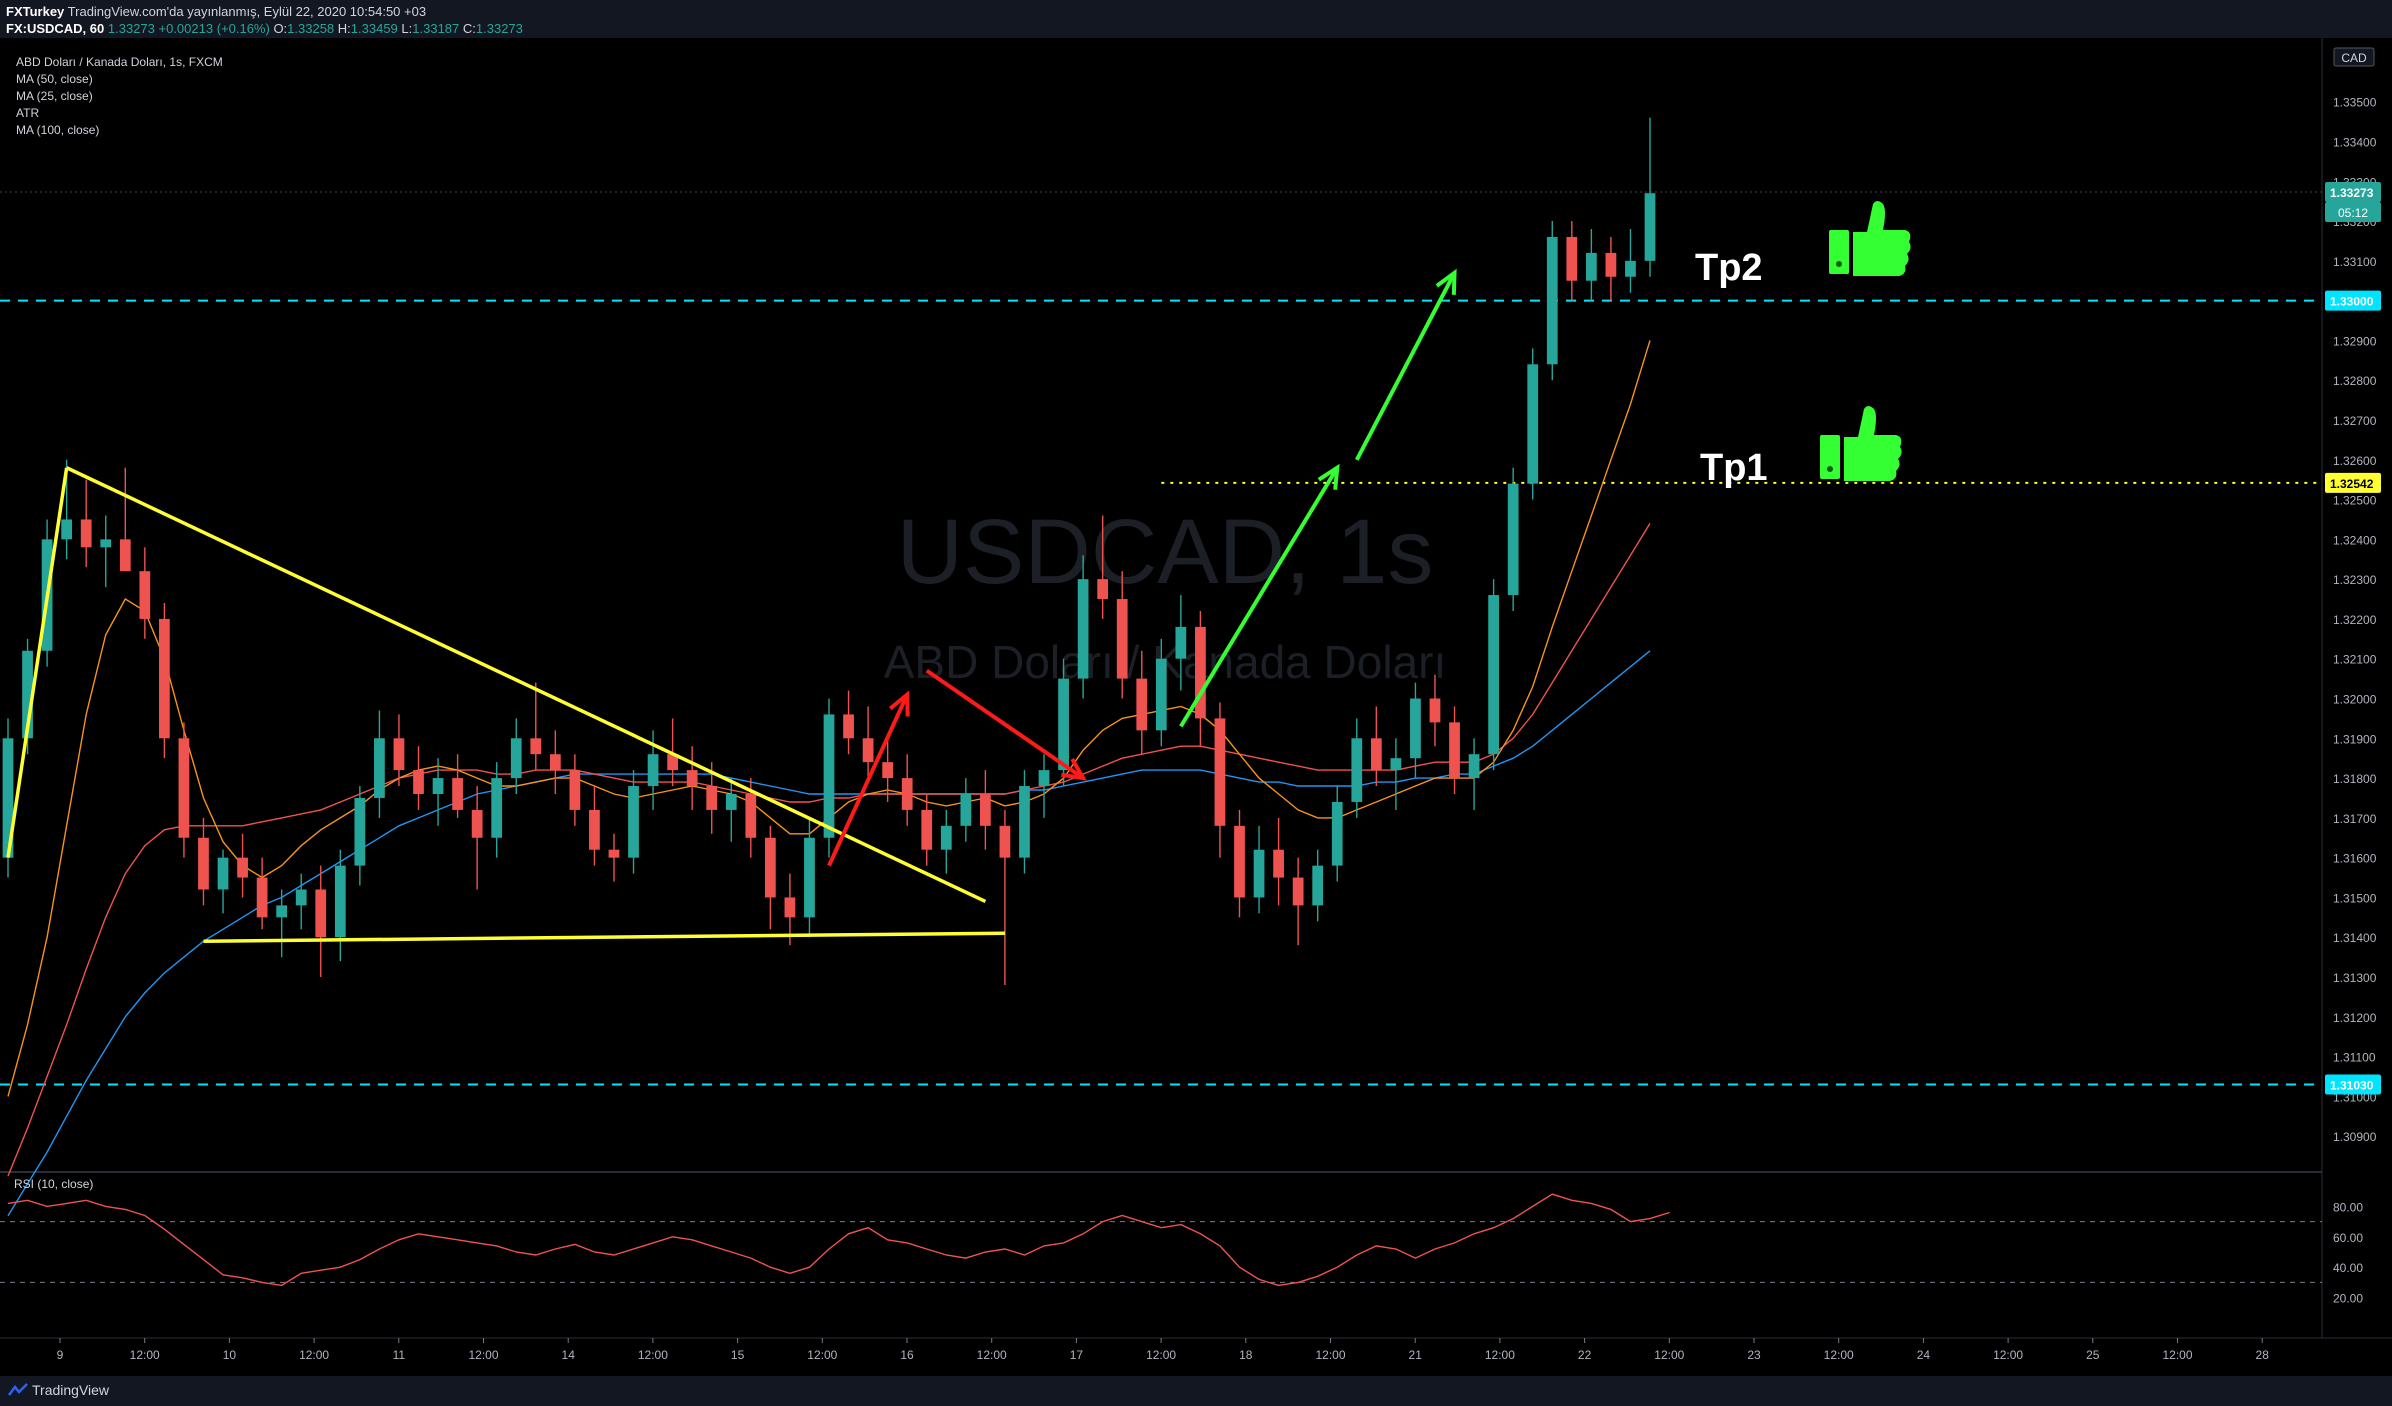 The height and width of the screenshot is (1406, 2392). I want to click on thumb-hand, so click(1882, 238).